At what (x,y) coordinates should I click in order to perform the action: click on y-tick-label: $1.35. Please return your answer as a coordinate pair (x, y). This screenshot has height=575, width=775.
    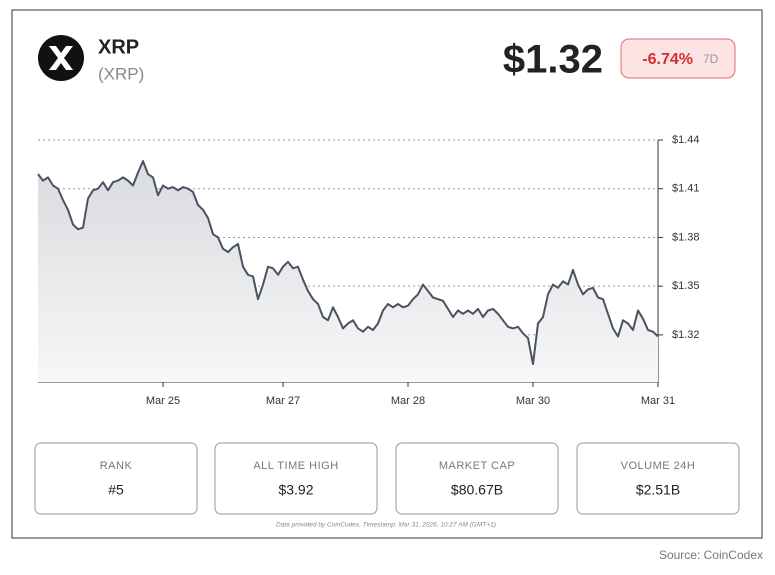
    Looking at the image, I should click on (686, 286).